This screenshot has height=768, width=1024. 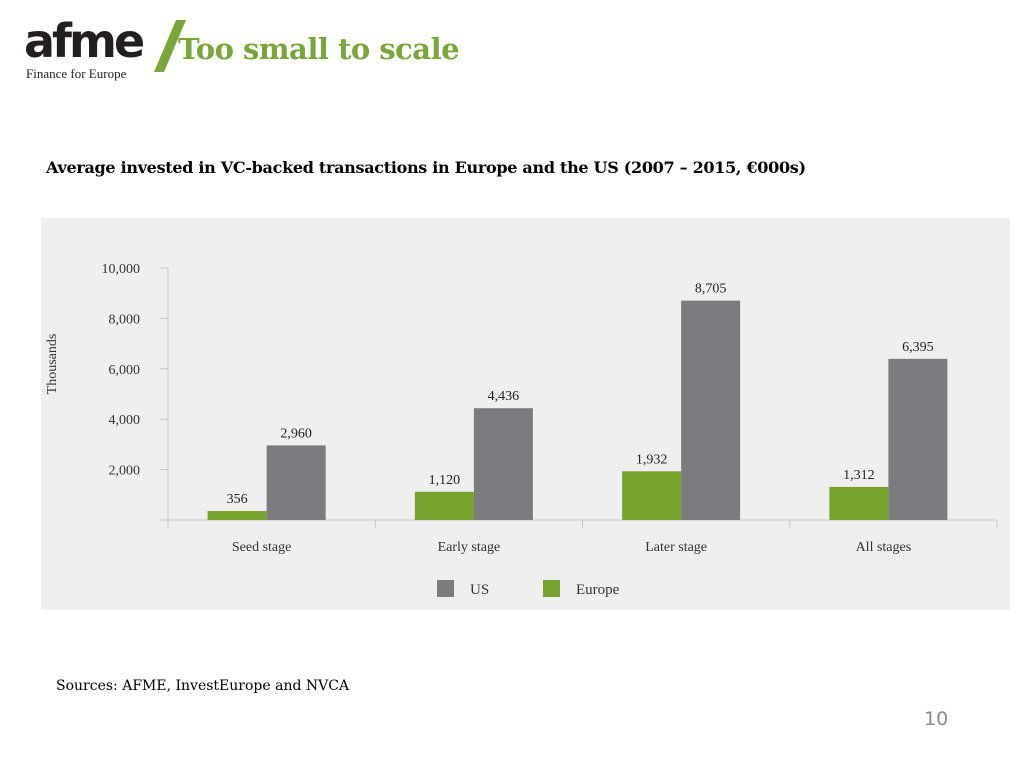 What do you see at coordinates (918, 347) in the screenshot?
I see `data-label-us: 6,395` at bounding box center [918, 347].